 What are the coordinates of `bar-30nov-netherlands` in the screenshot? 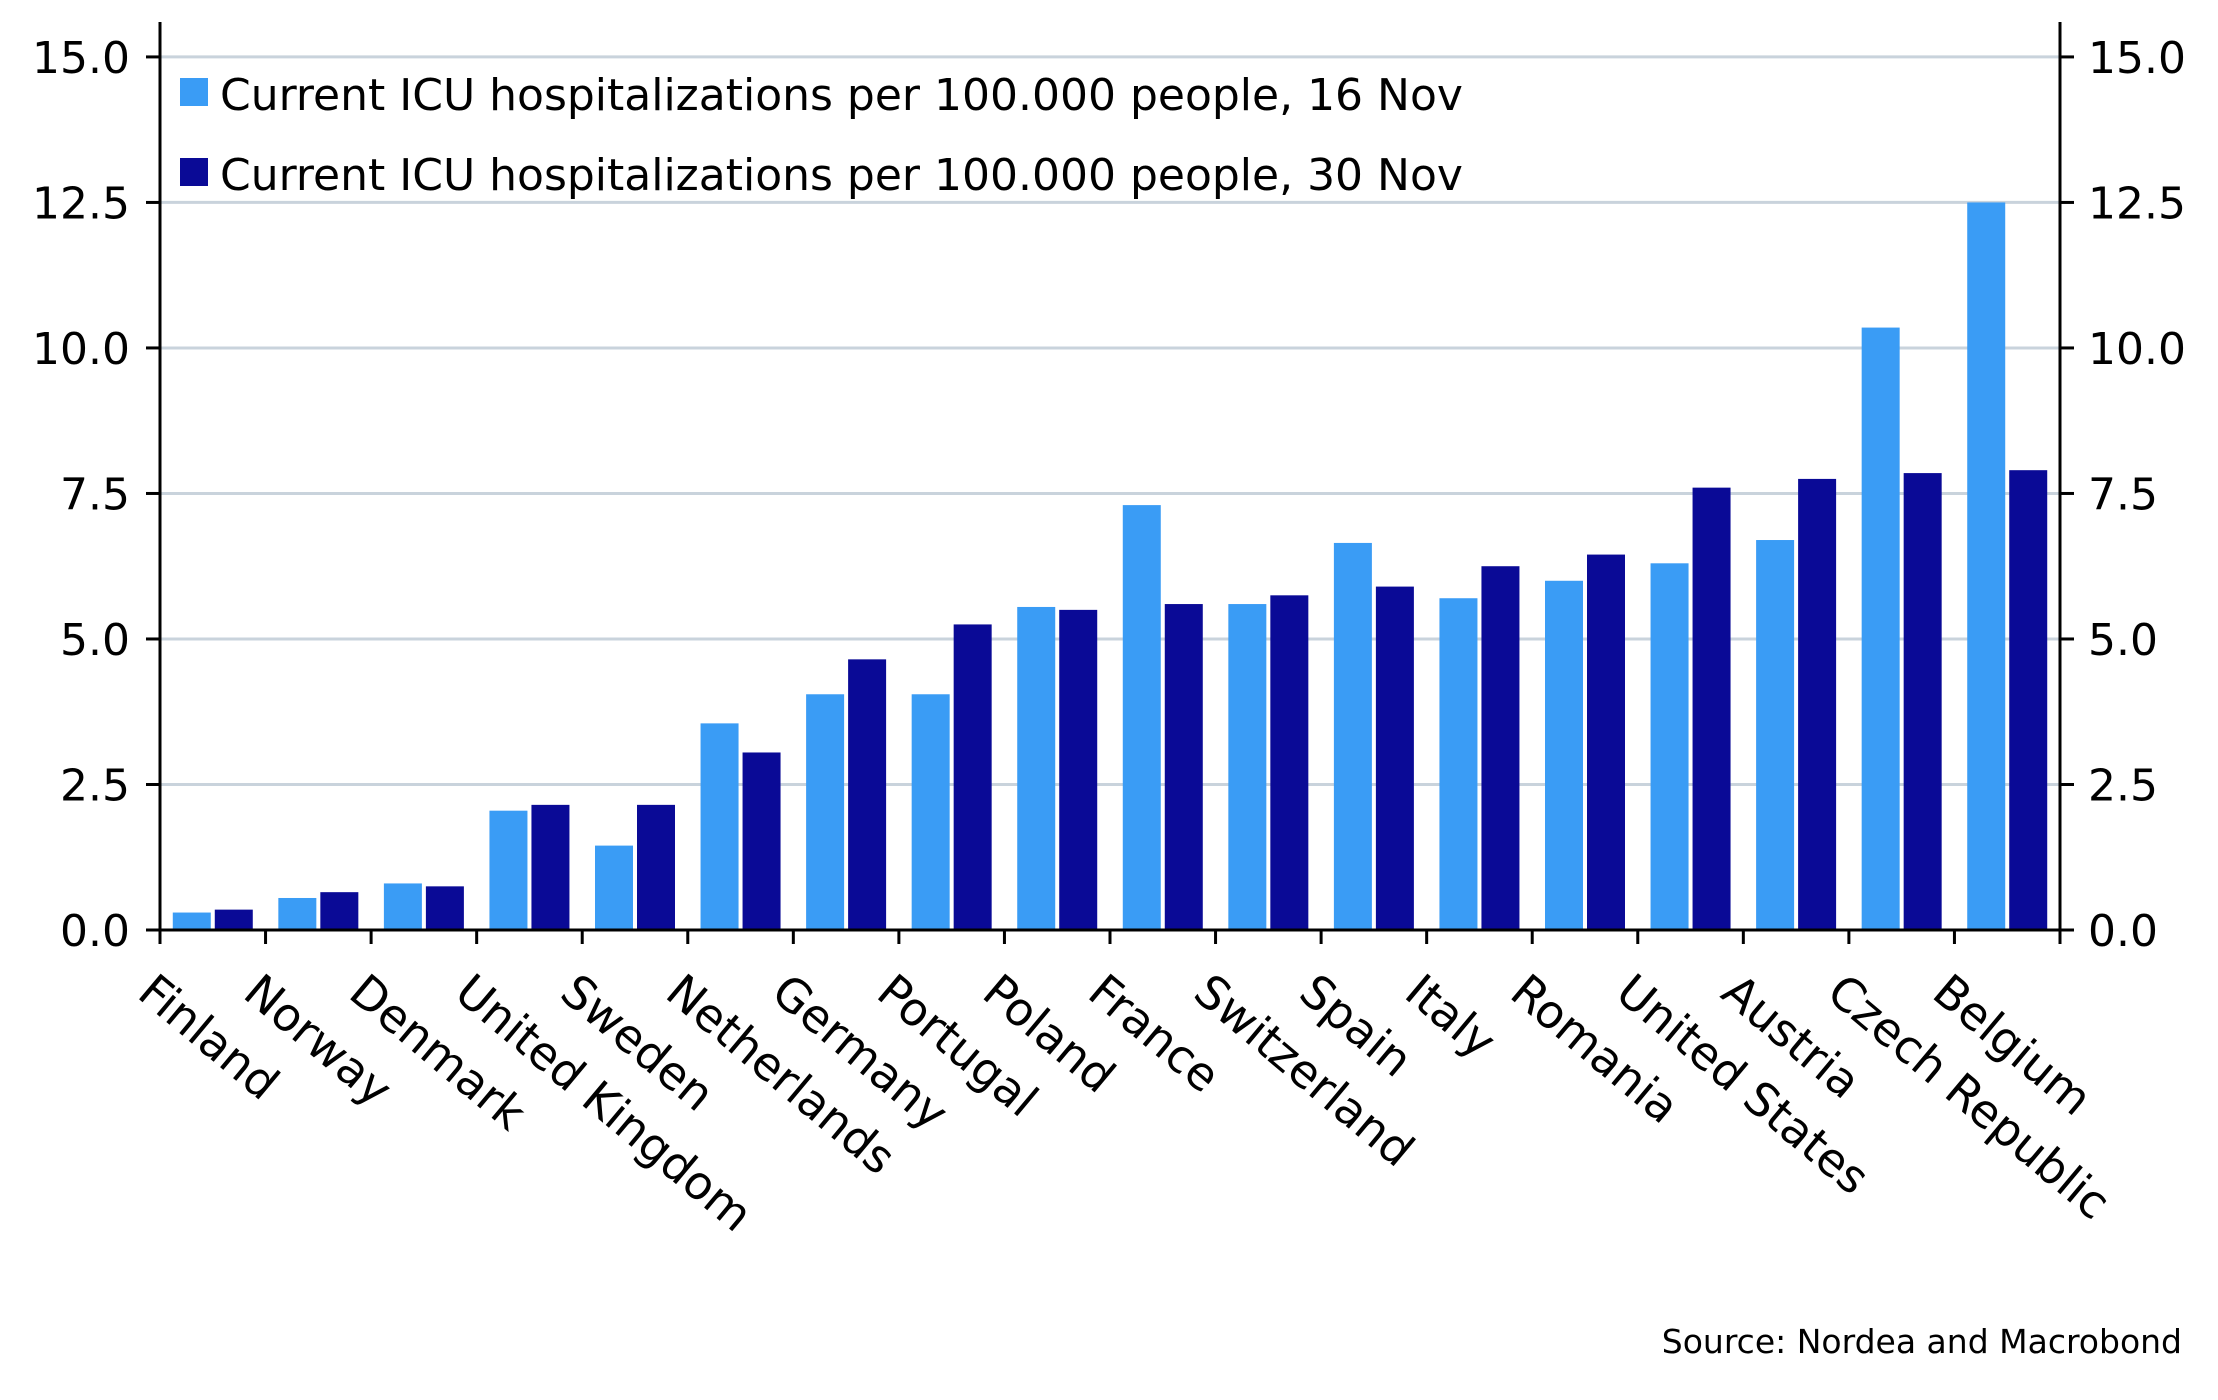 It's located at (761, 841).